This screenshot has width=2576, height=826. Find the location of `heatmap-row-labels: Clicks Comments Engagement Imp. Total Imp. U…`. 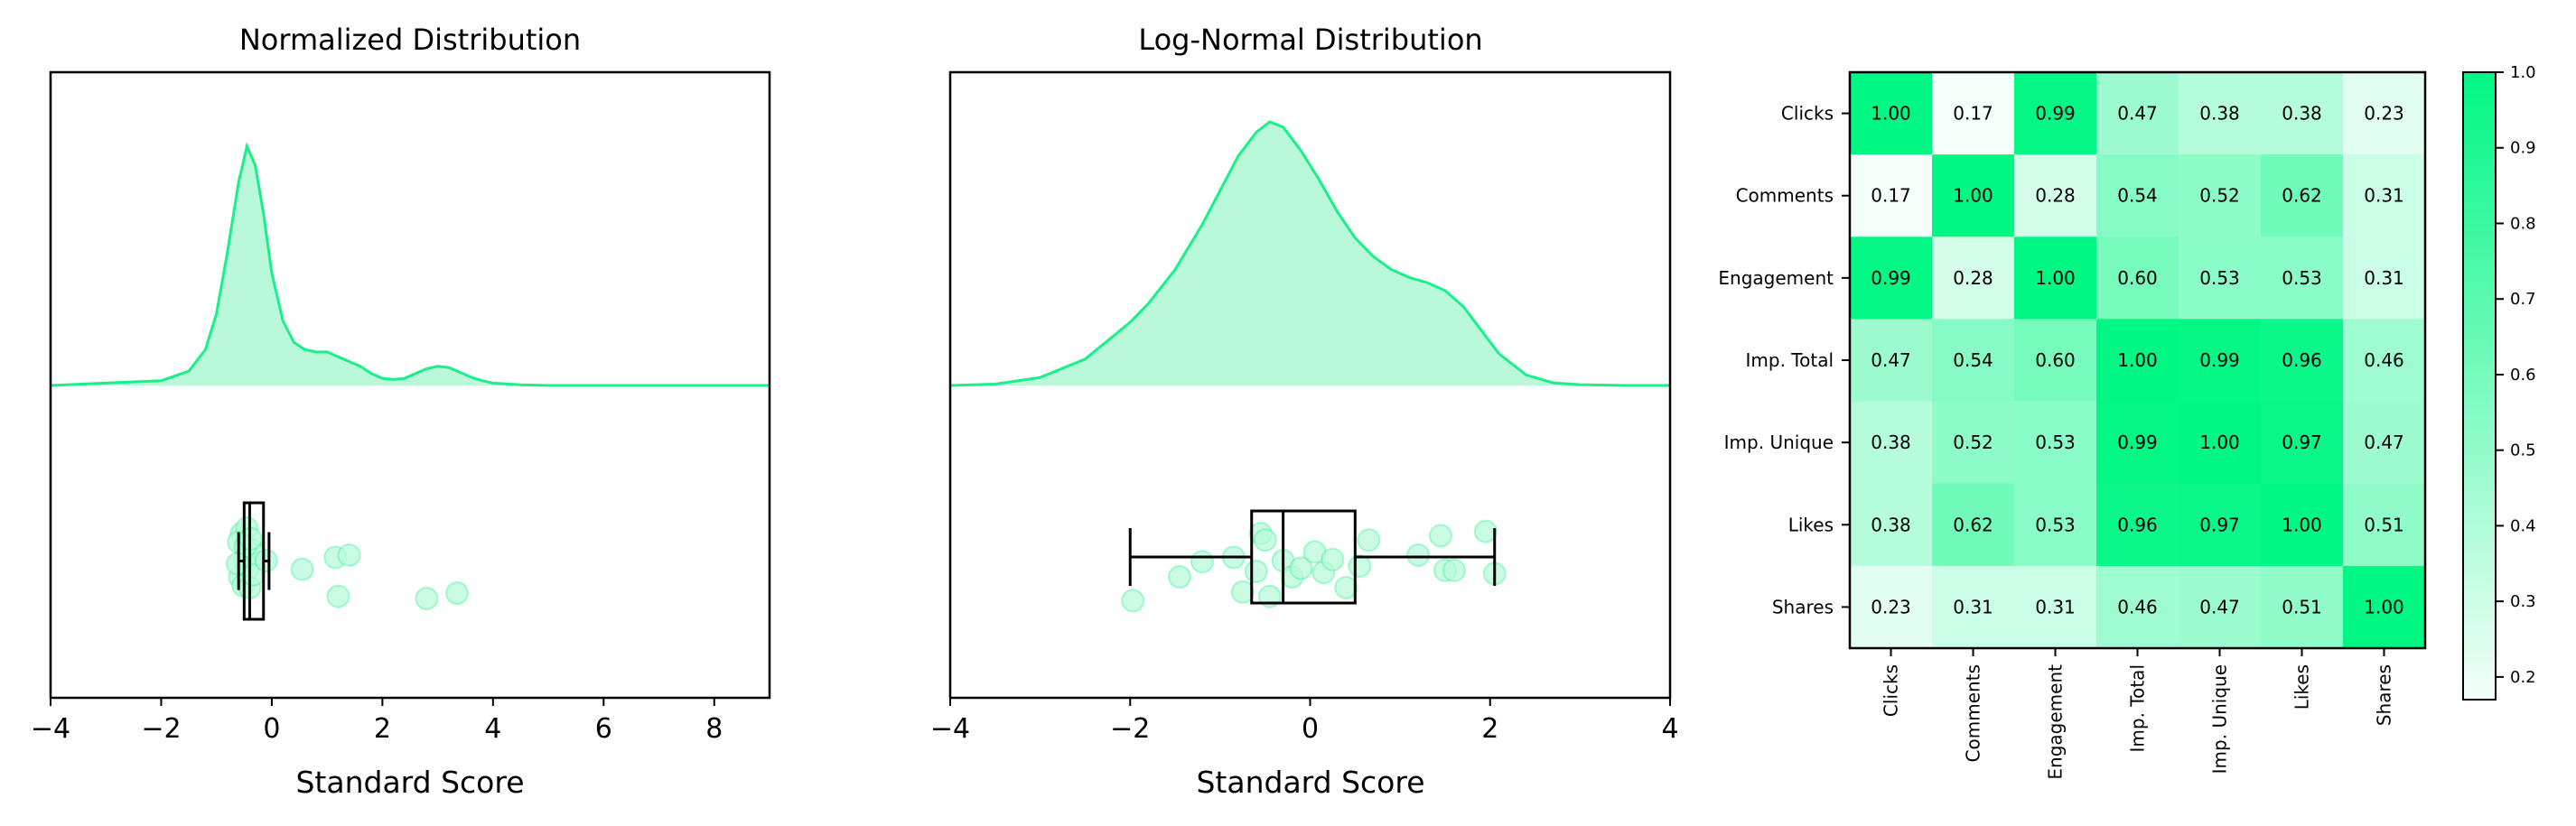

heatmap-row-labels: Clicks Comments Engagement Imp. Total Imp. U… is located at coordinates (1784, 360).